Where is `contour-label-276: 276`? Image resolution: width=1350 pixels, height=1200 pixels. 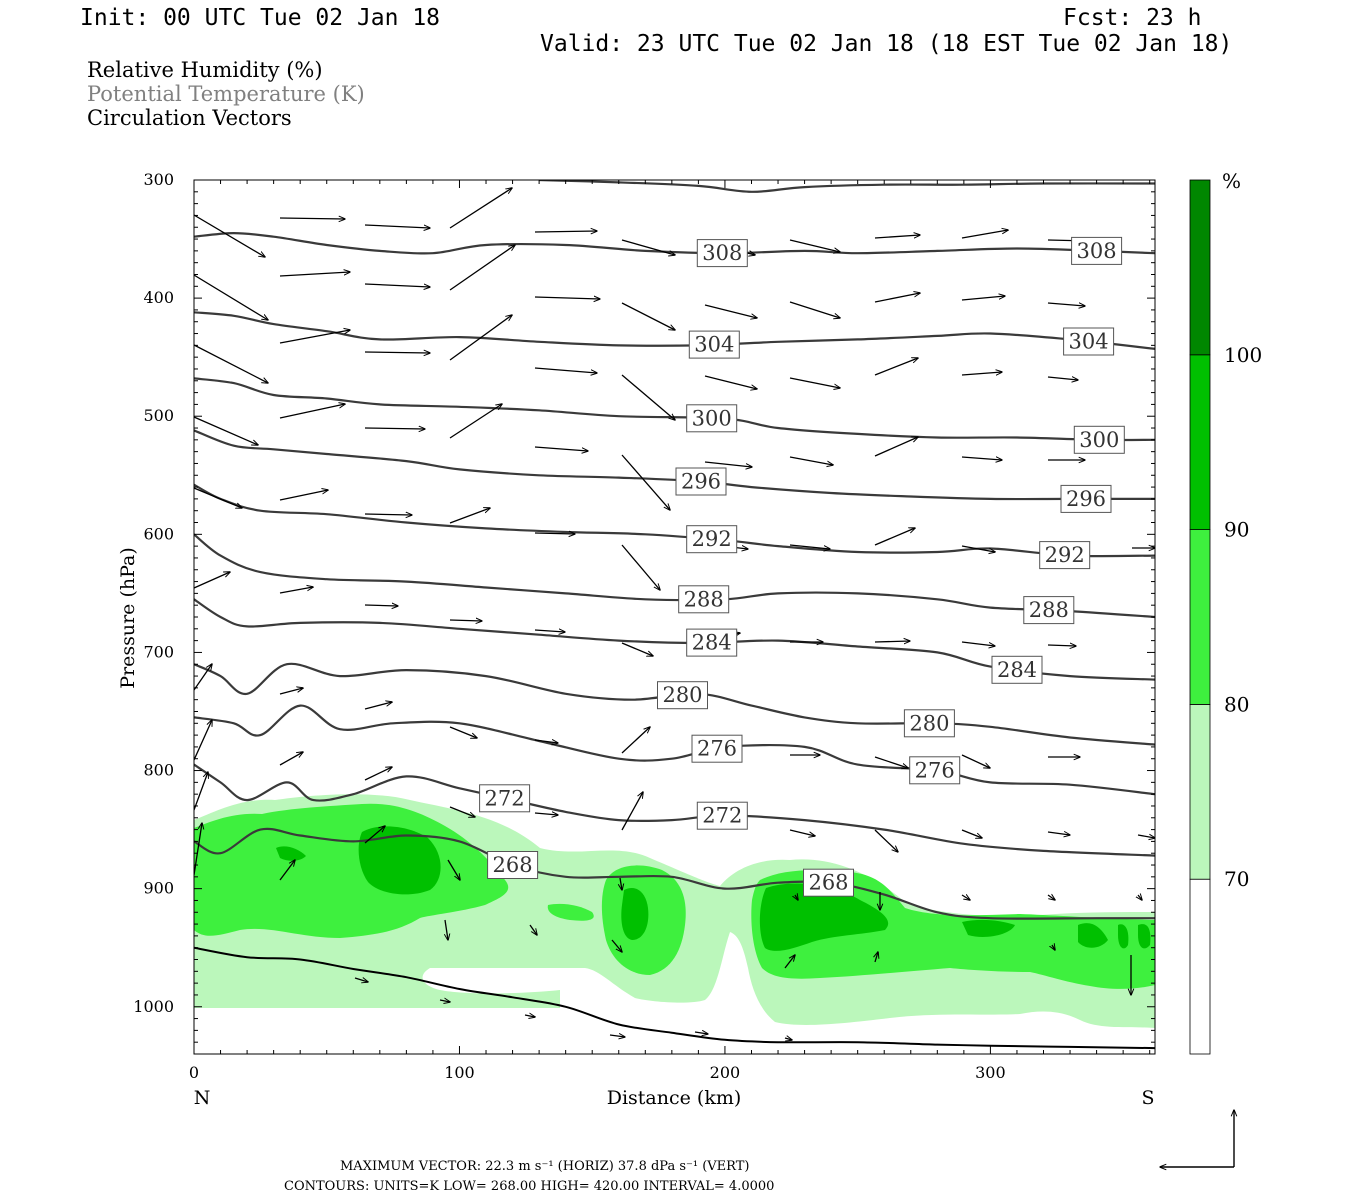 contour-label-276: 276 is located at coordinates (717, 749).